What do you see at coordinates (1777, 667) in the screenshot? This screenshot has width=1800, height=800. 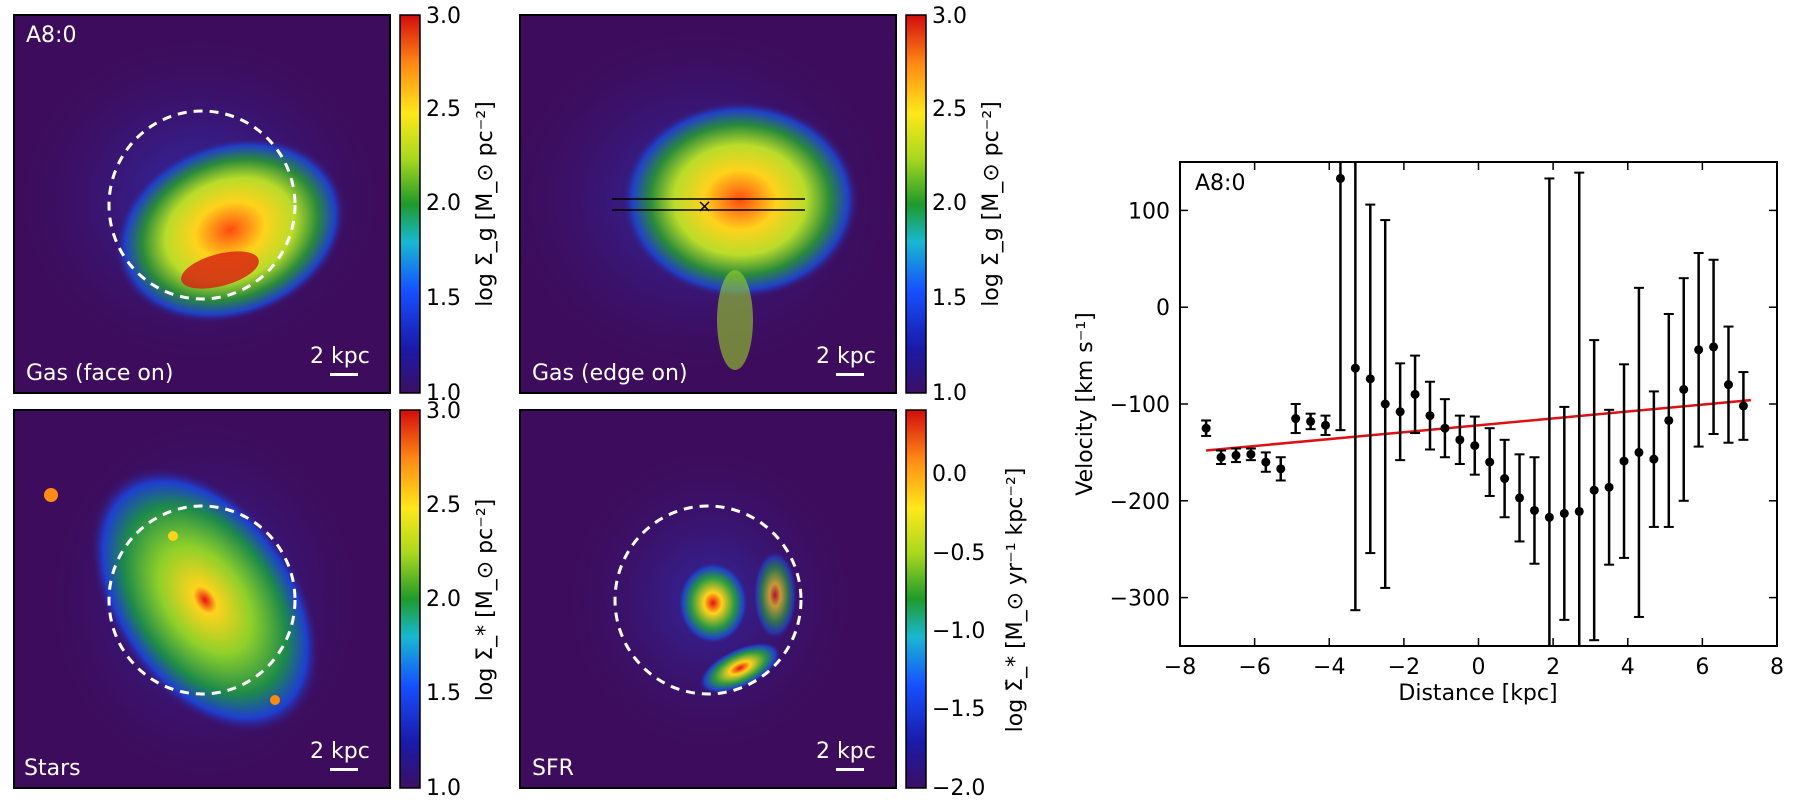 I see `x-tick-label: 8` at bounding box center [1777, 667].